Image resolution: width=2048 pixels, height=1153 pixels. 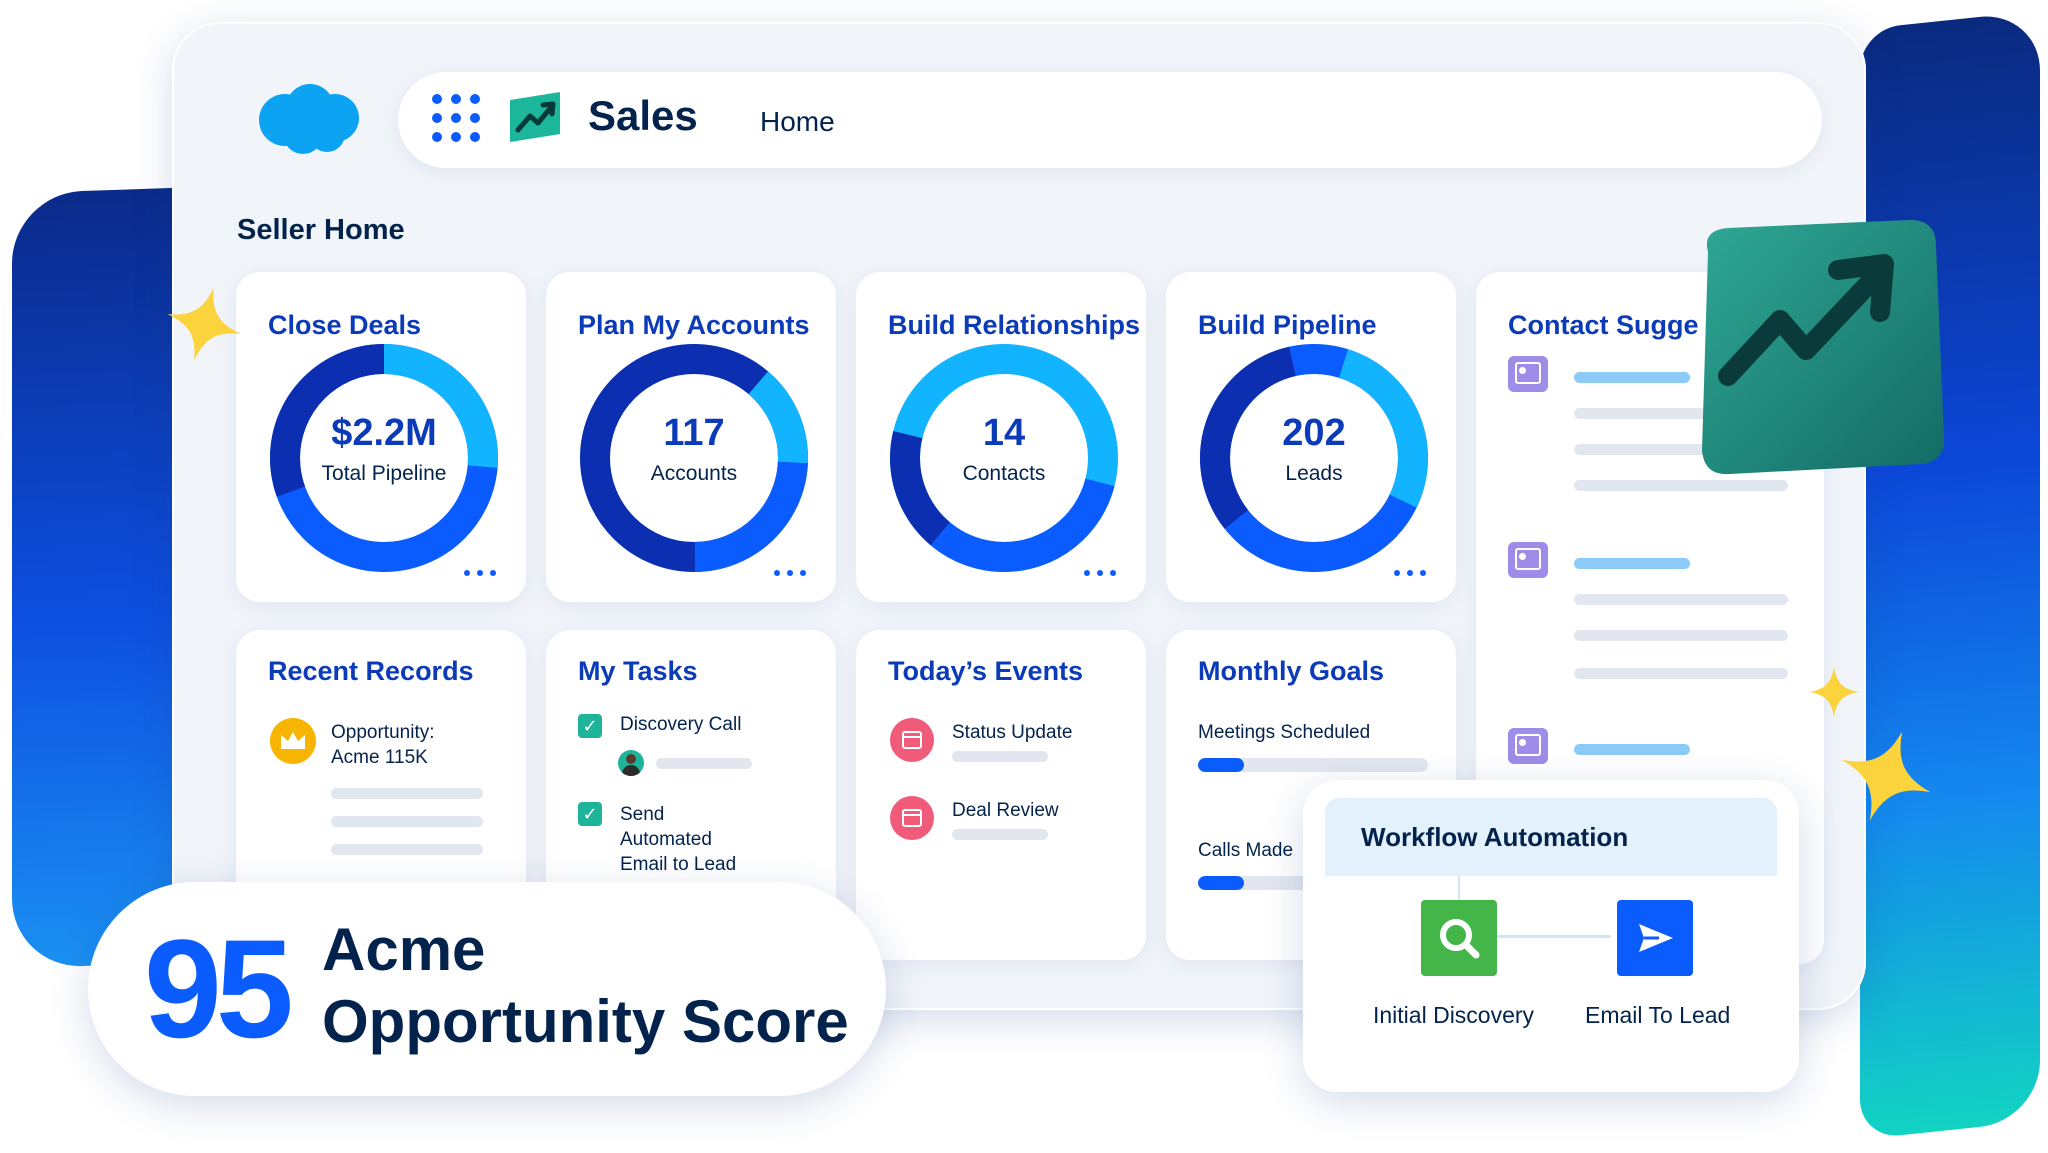 What do you see at coordinates (694, 458) in the screenshot?
I see `accounts-donut-chart` at bounding box center [694, 458].